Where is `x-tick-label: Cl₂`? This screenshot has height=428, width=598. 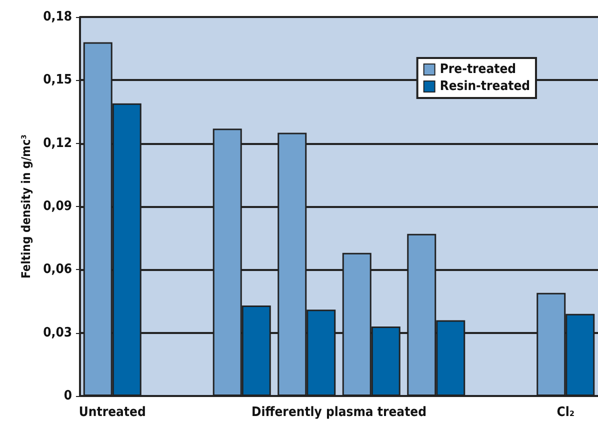 x-tick-label: Cl₂ is located at coordinates (565, 412).